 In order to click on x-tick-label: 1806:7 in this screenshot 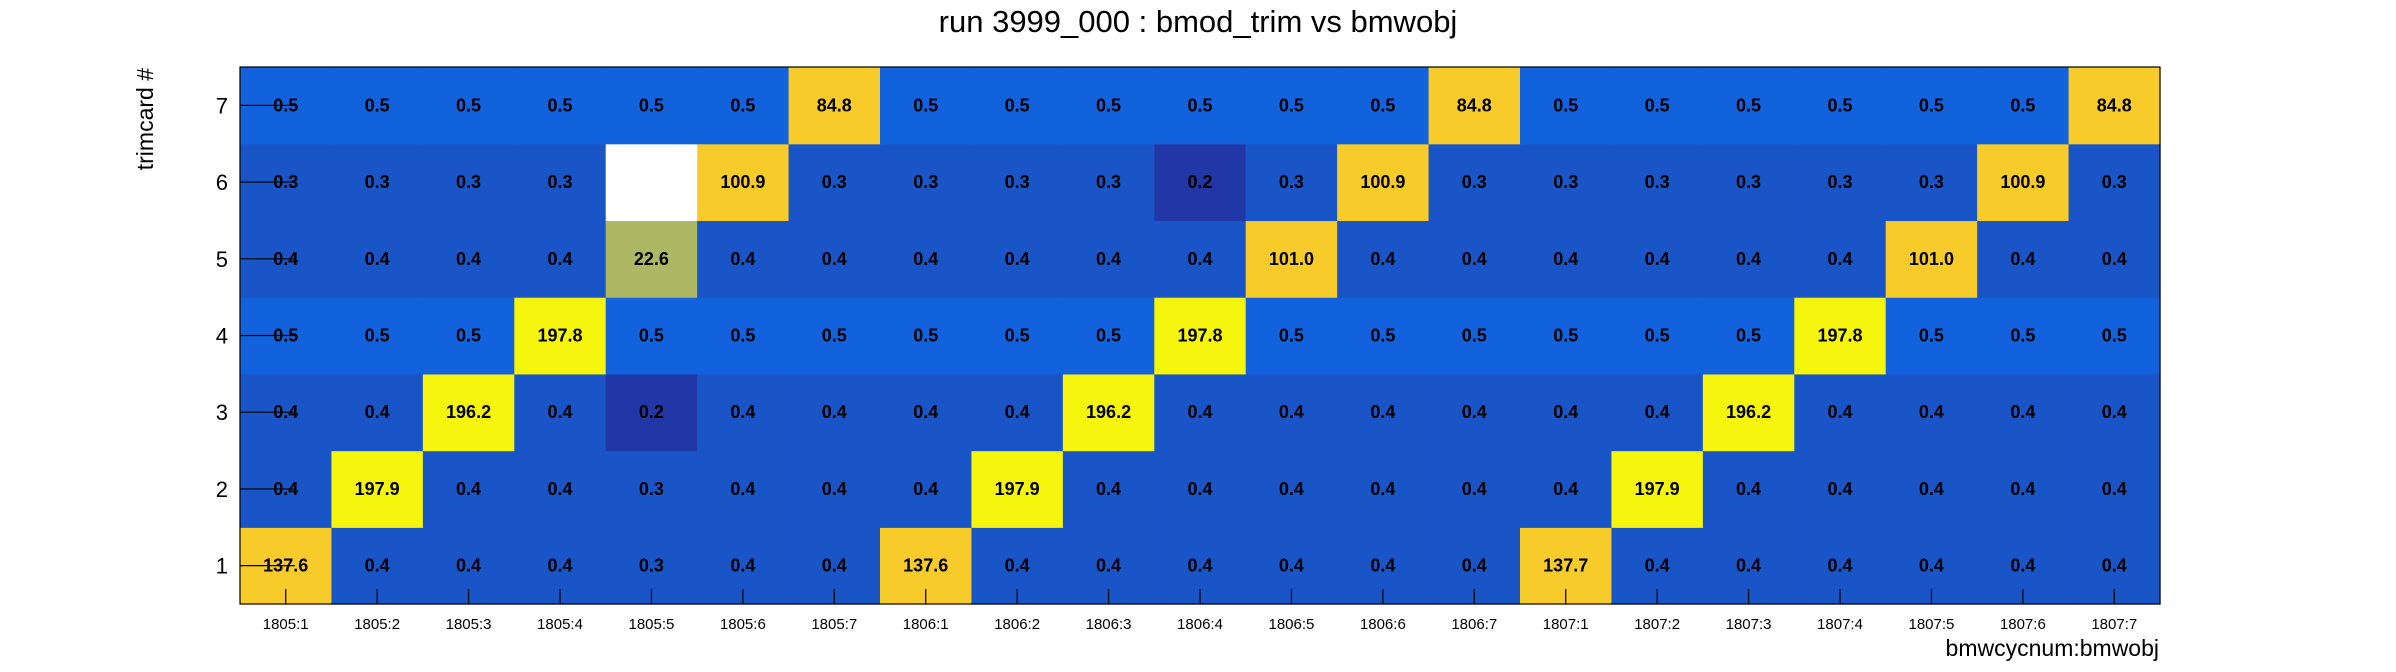, I will do `click(1474, 624)`.